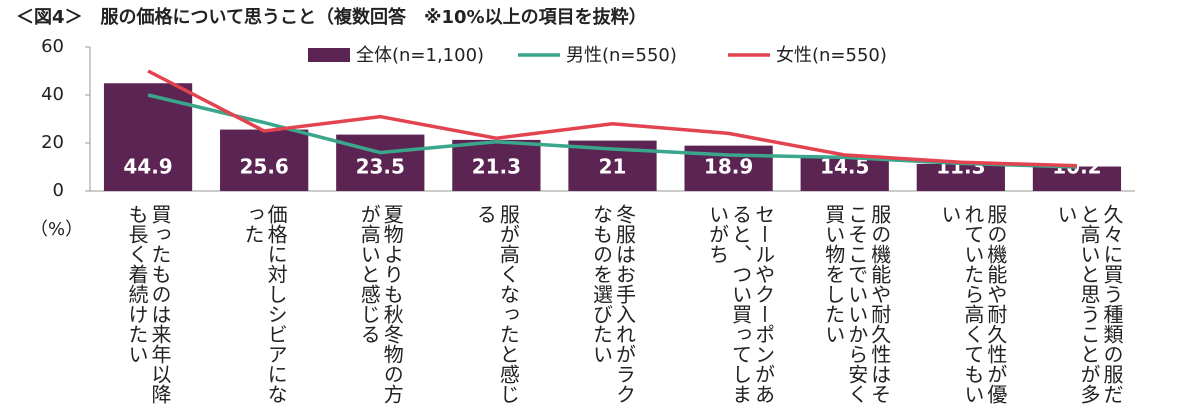 This screenshot has height=409, width=1200. What do you see at coordinates (147, 167) in the screenshot?
I see `value-label: 44.9` at bounding box center [147, 167].